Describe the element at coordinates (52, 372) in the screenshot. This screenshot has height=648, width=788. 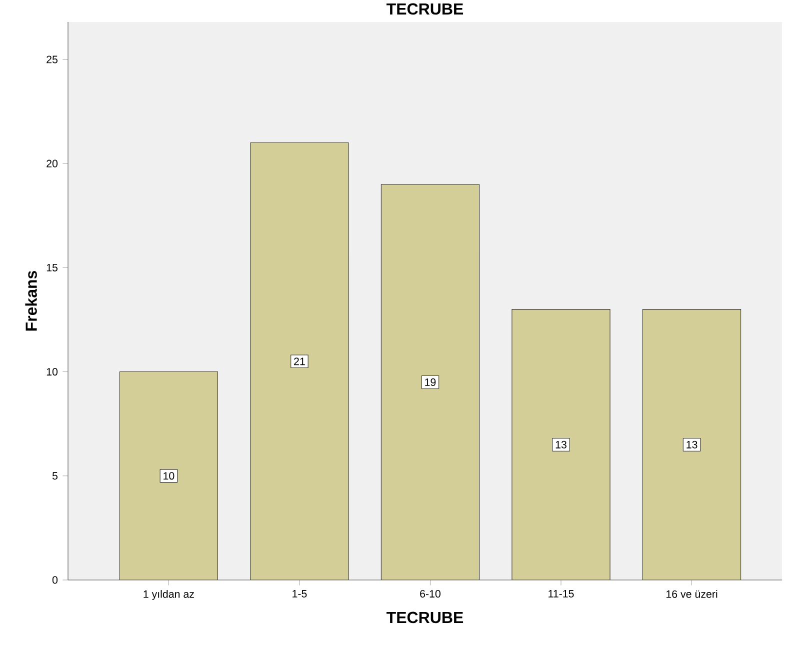
I see `y-tick-label: 10` at that location.